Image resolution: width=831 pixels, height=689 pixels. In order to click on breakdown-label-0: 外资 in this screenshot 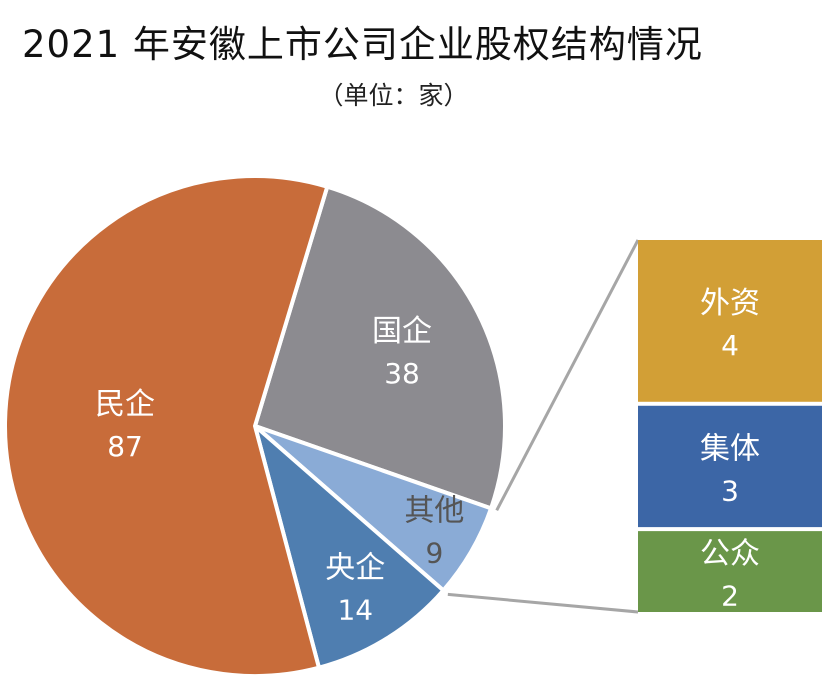, I will do `click(730, 303)`.